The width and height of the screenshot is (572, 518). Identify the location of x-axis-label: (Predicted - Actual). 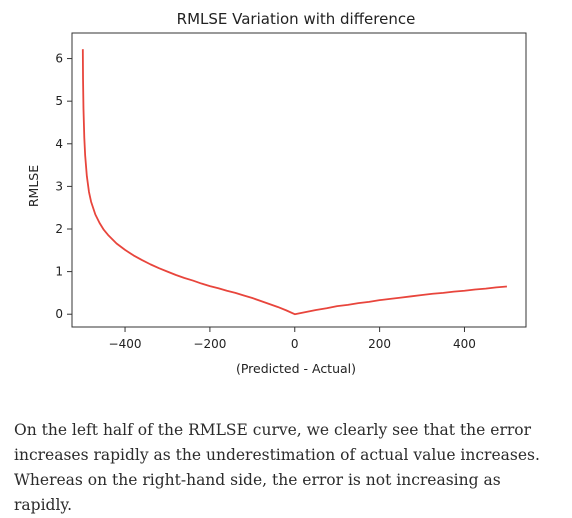
(296, 368).